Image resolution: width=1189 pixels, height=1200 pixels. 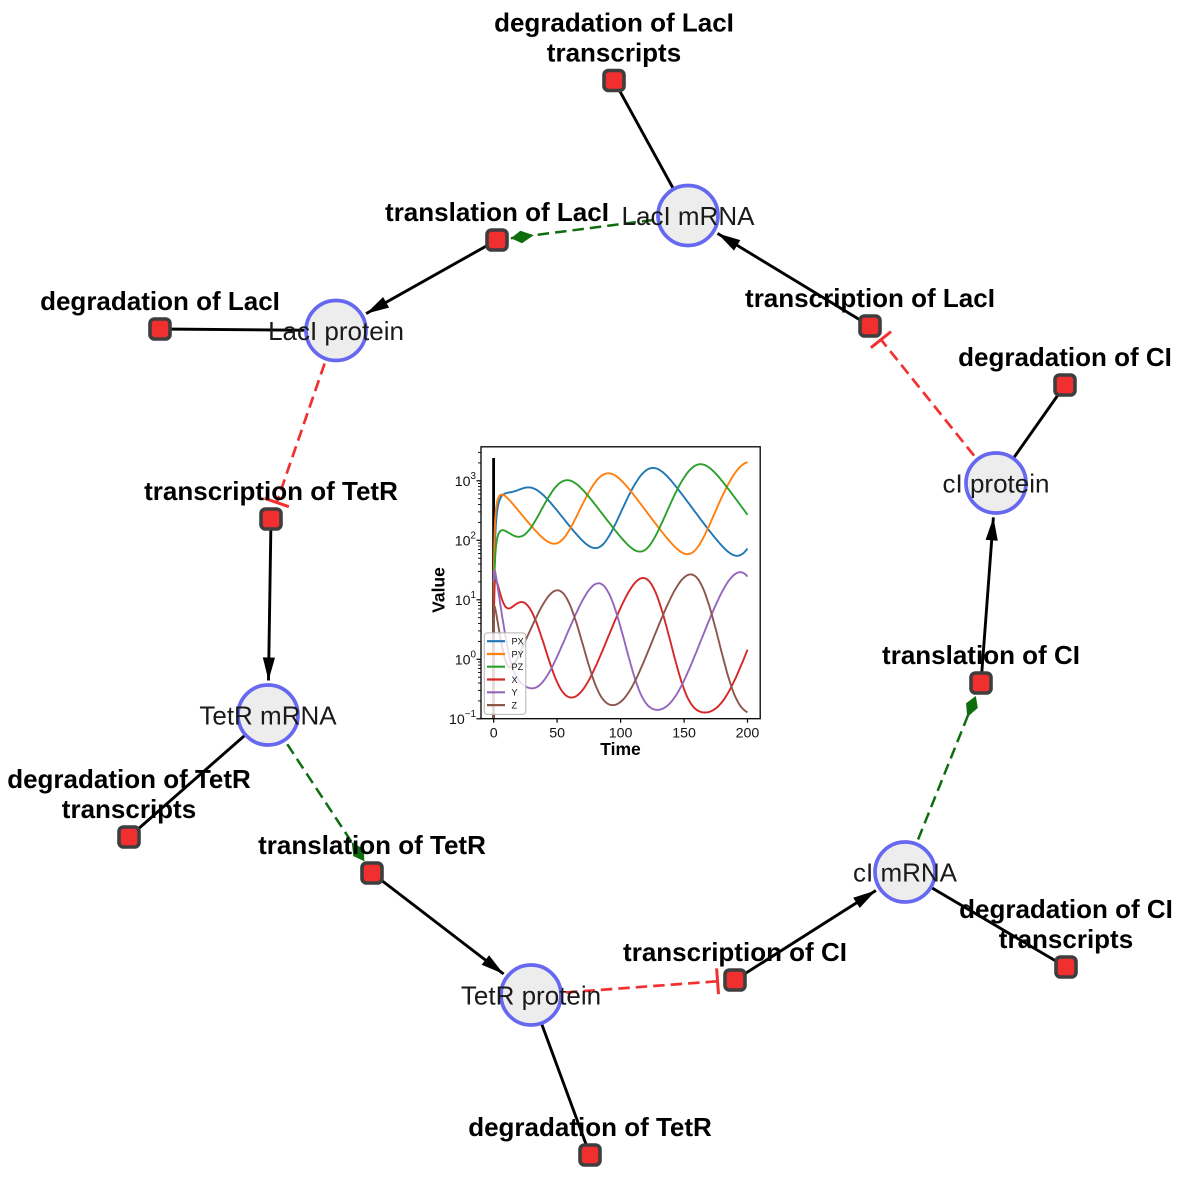 What do you see at coordinates (748, 734) in the screenshot?
I see `svg-text: 200` at bounding box center [748, 734].